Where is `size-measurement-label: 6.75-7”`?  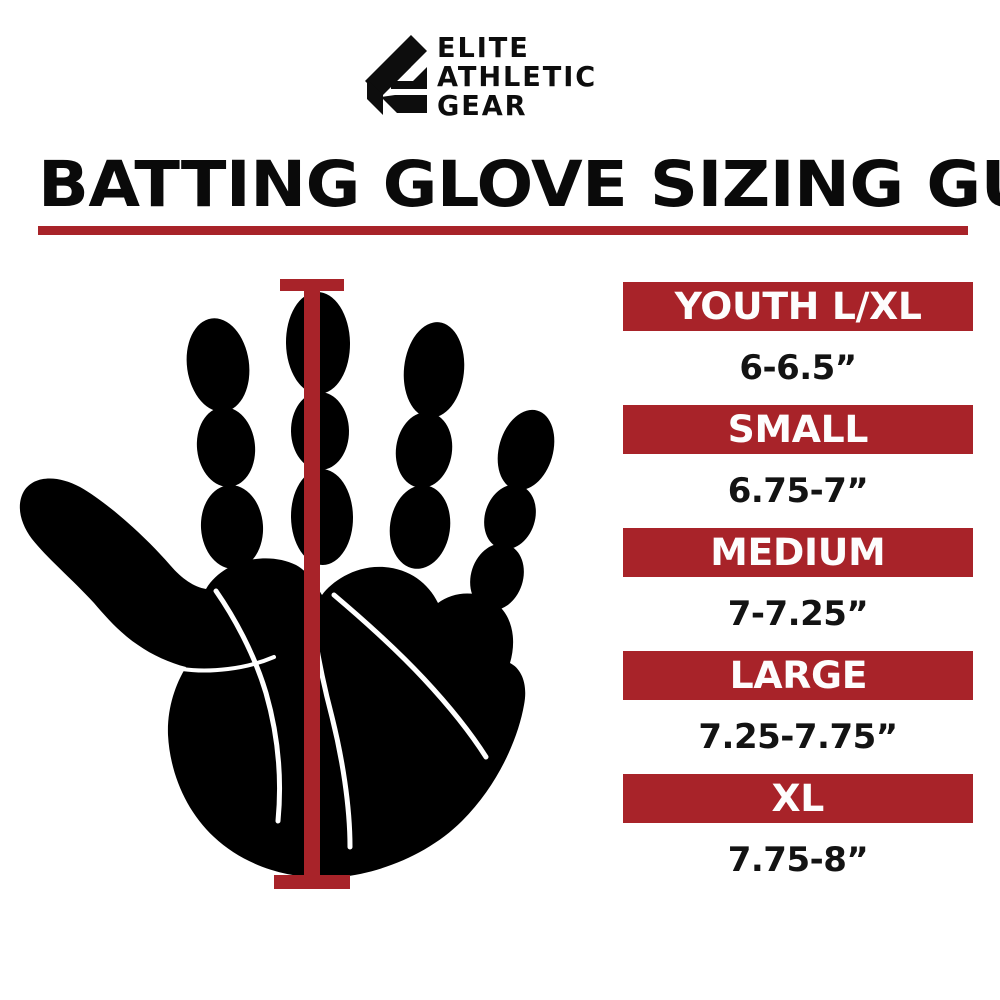
size-measurement-label: 6.75-7” is located at coordinates (798, 491).